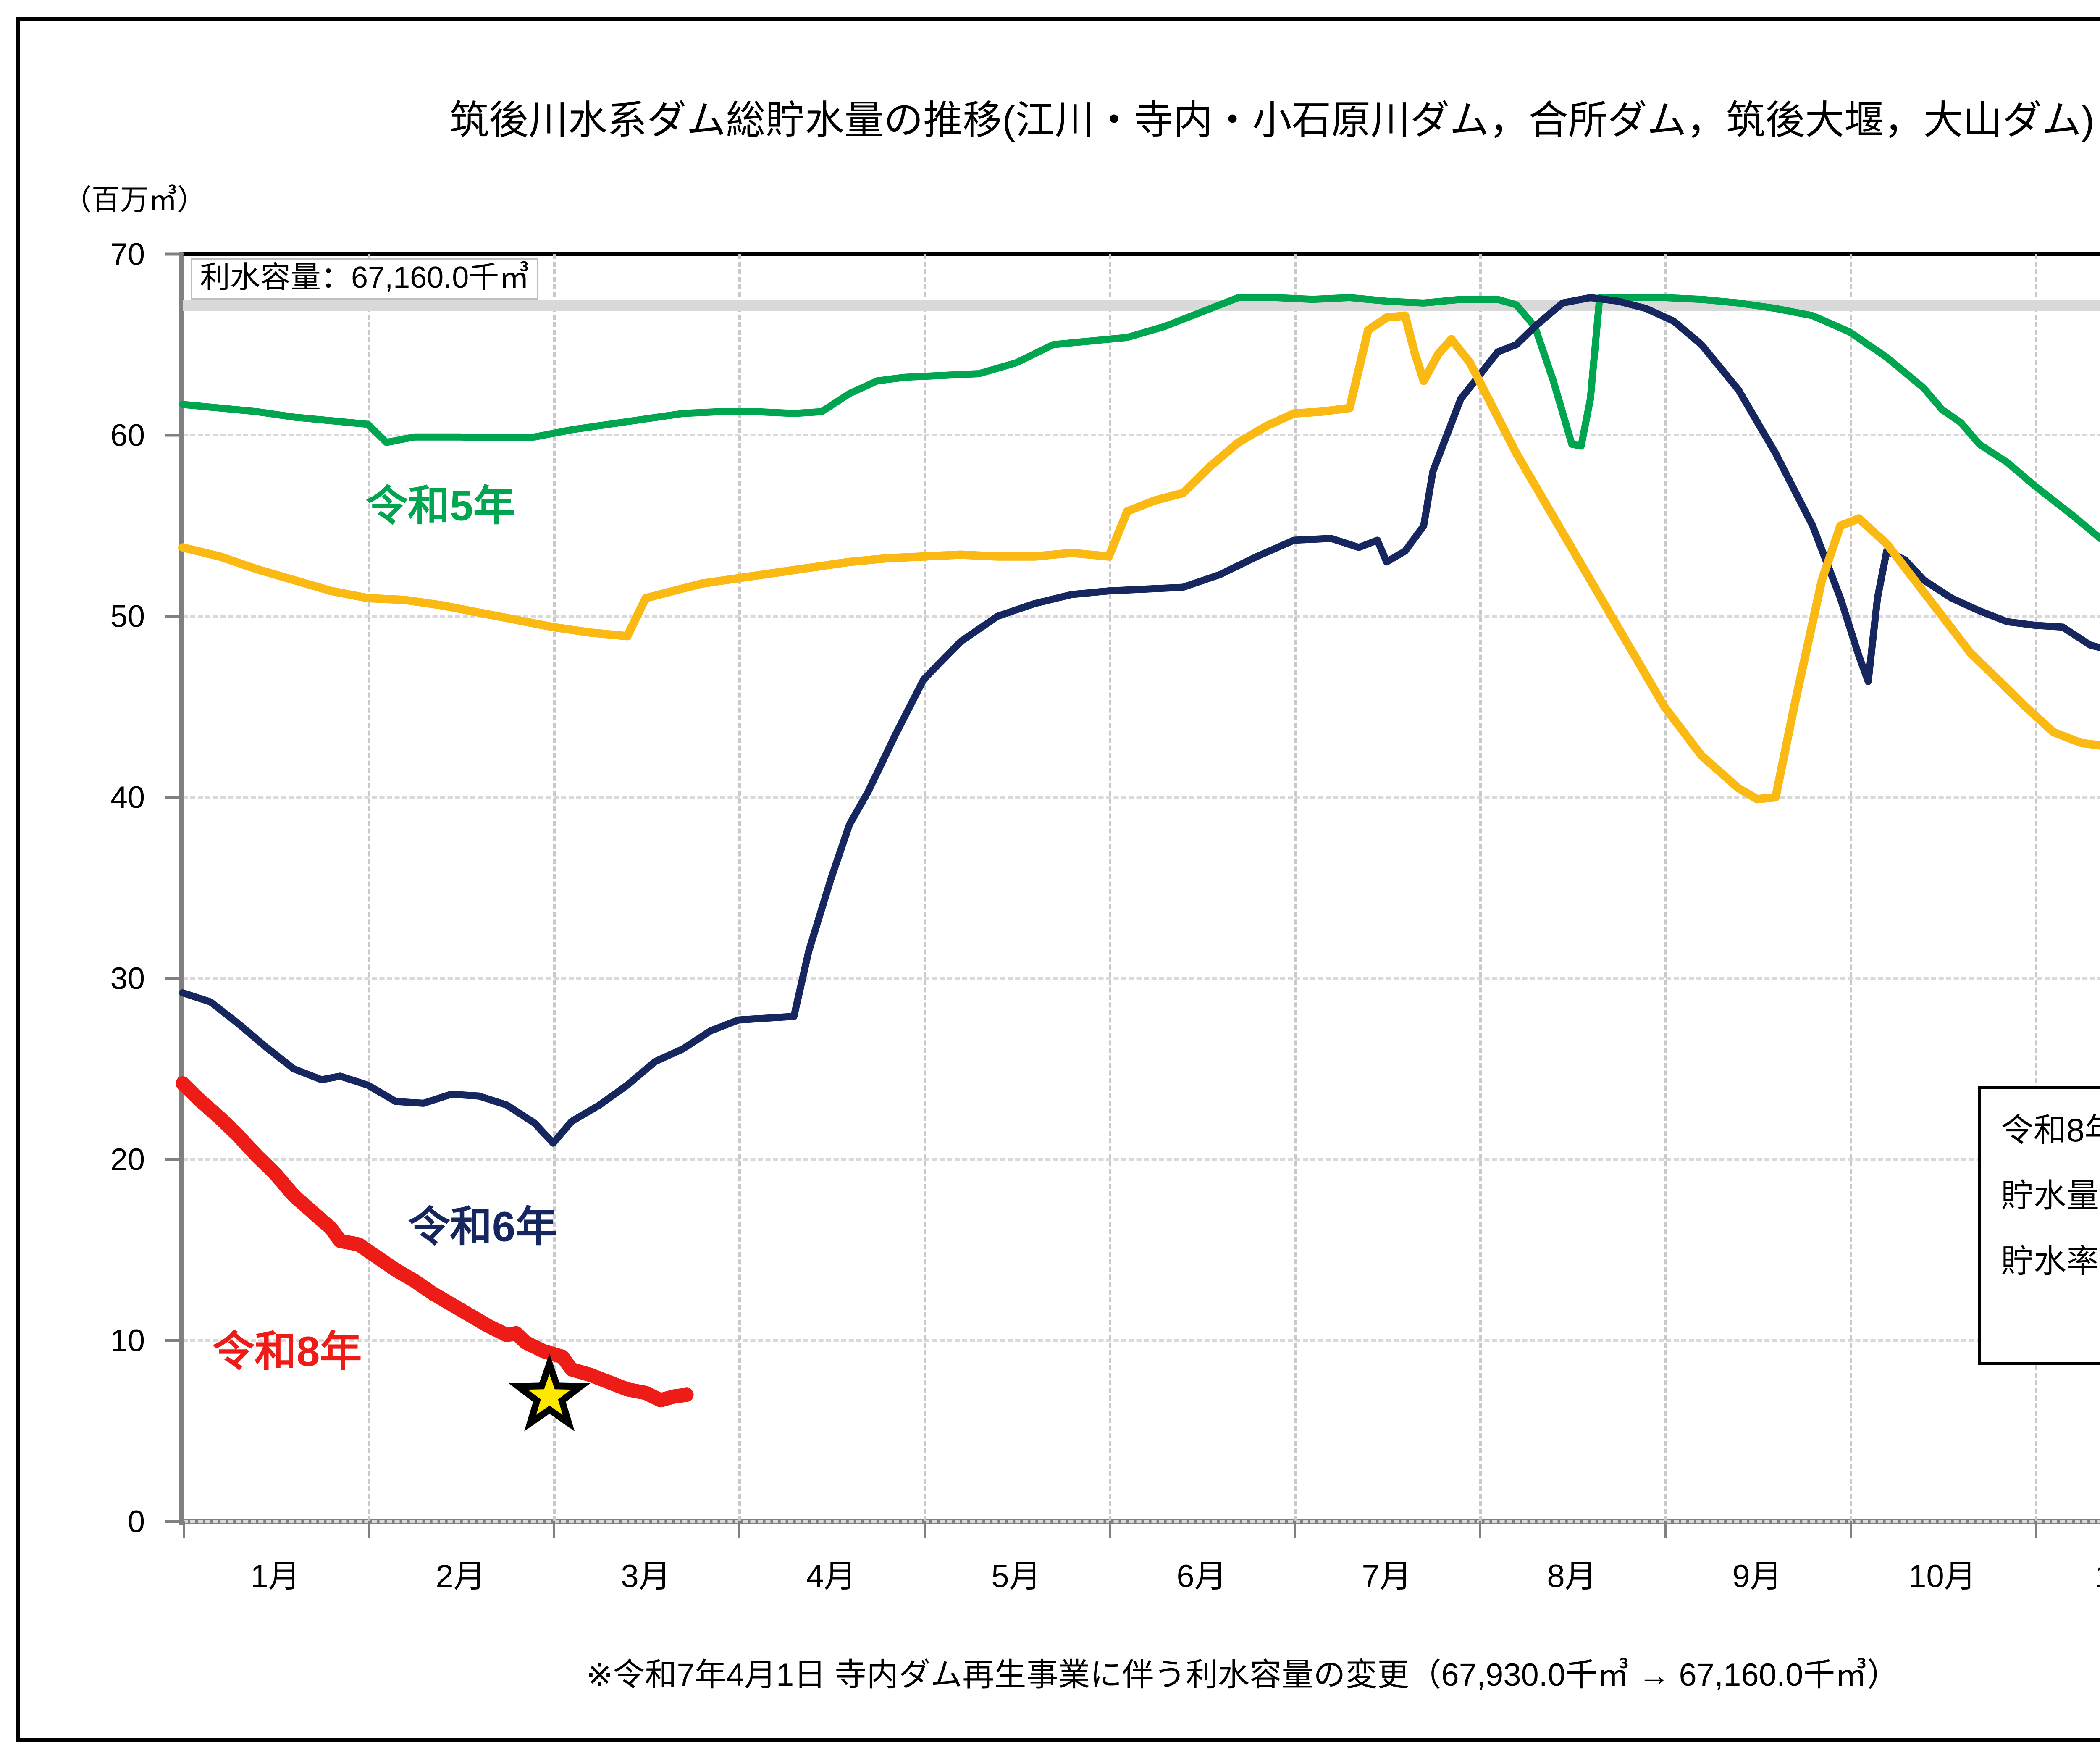 The image size is (2100, 1758). Describe the element at coordinates (2050, 1130) in the screenshot. I see `info-date: 令和8年2月27日現在` at that location.